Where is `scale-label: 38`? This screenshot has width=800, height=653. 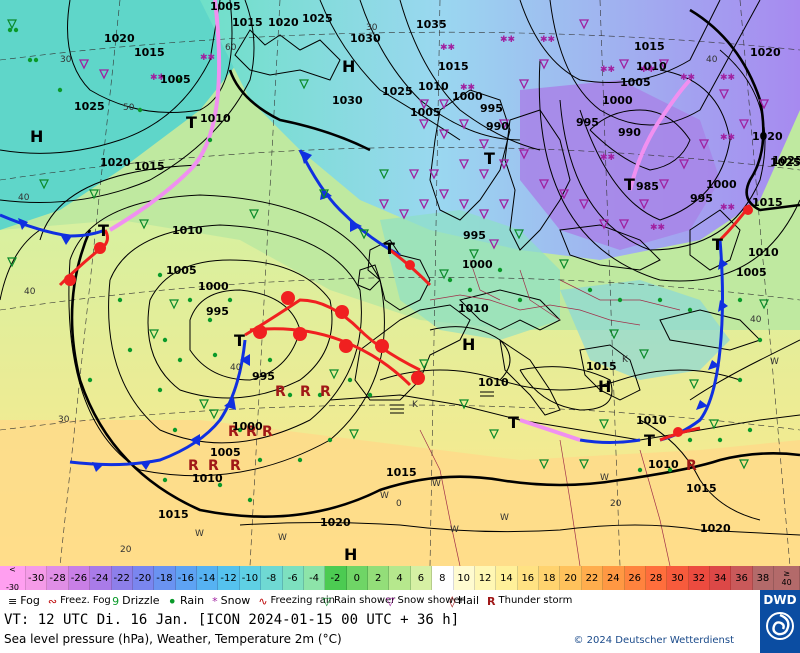
scale-label: 38 is located at coordinates (763, 578).